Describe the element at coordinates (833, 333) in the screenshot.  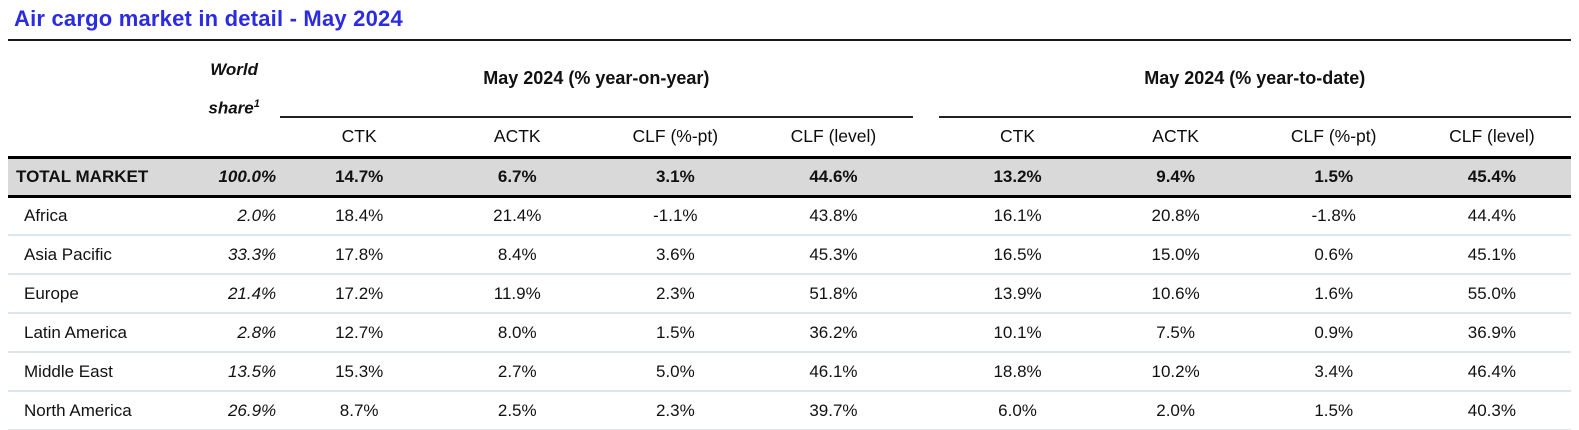
I see `yoy-clf-level-value: 36.2%` at that location.